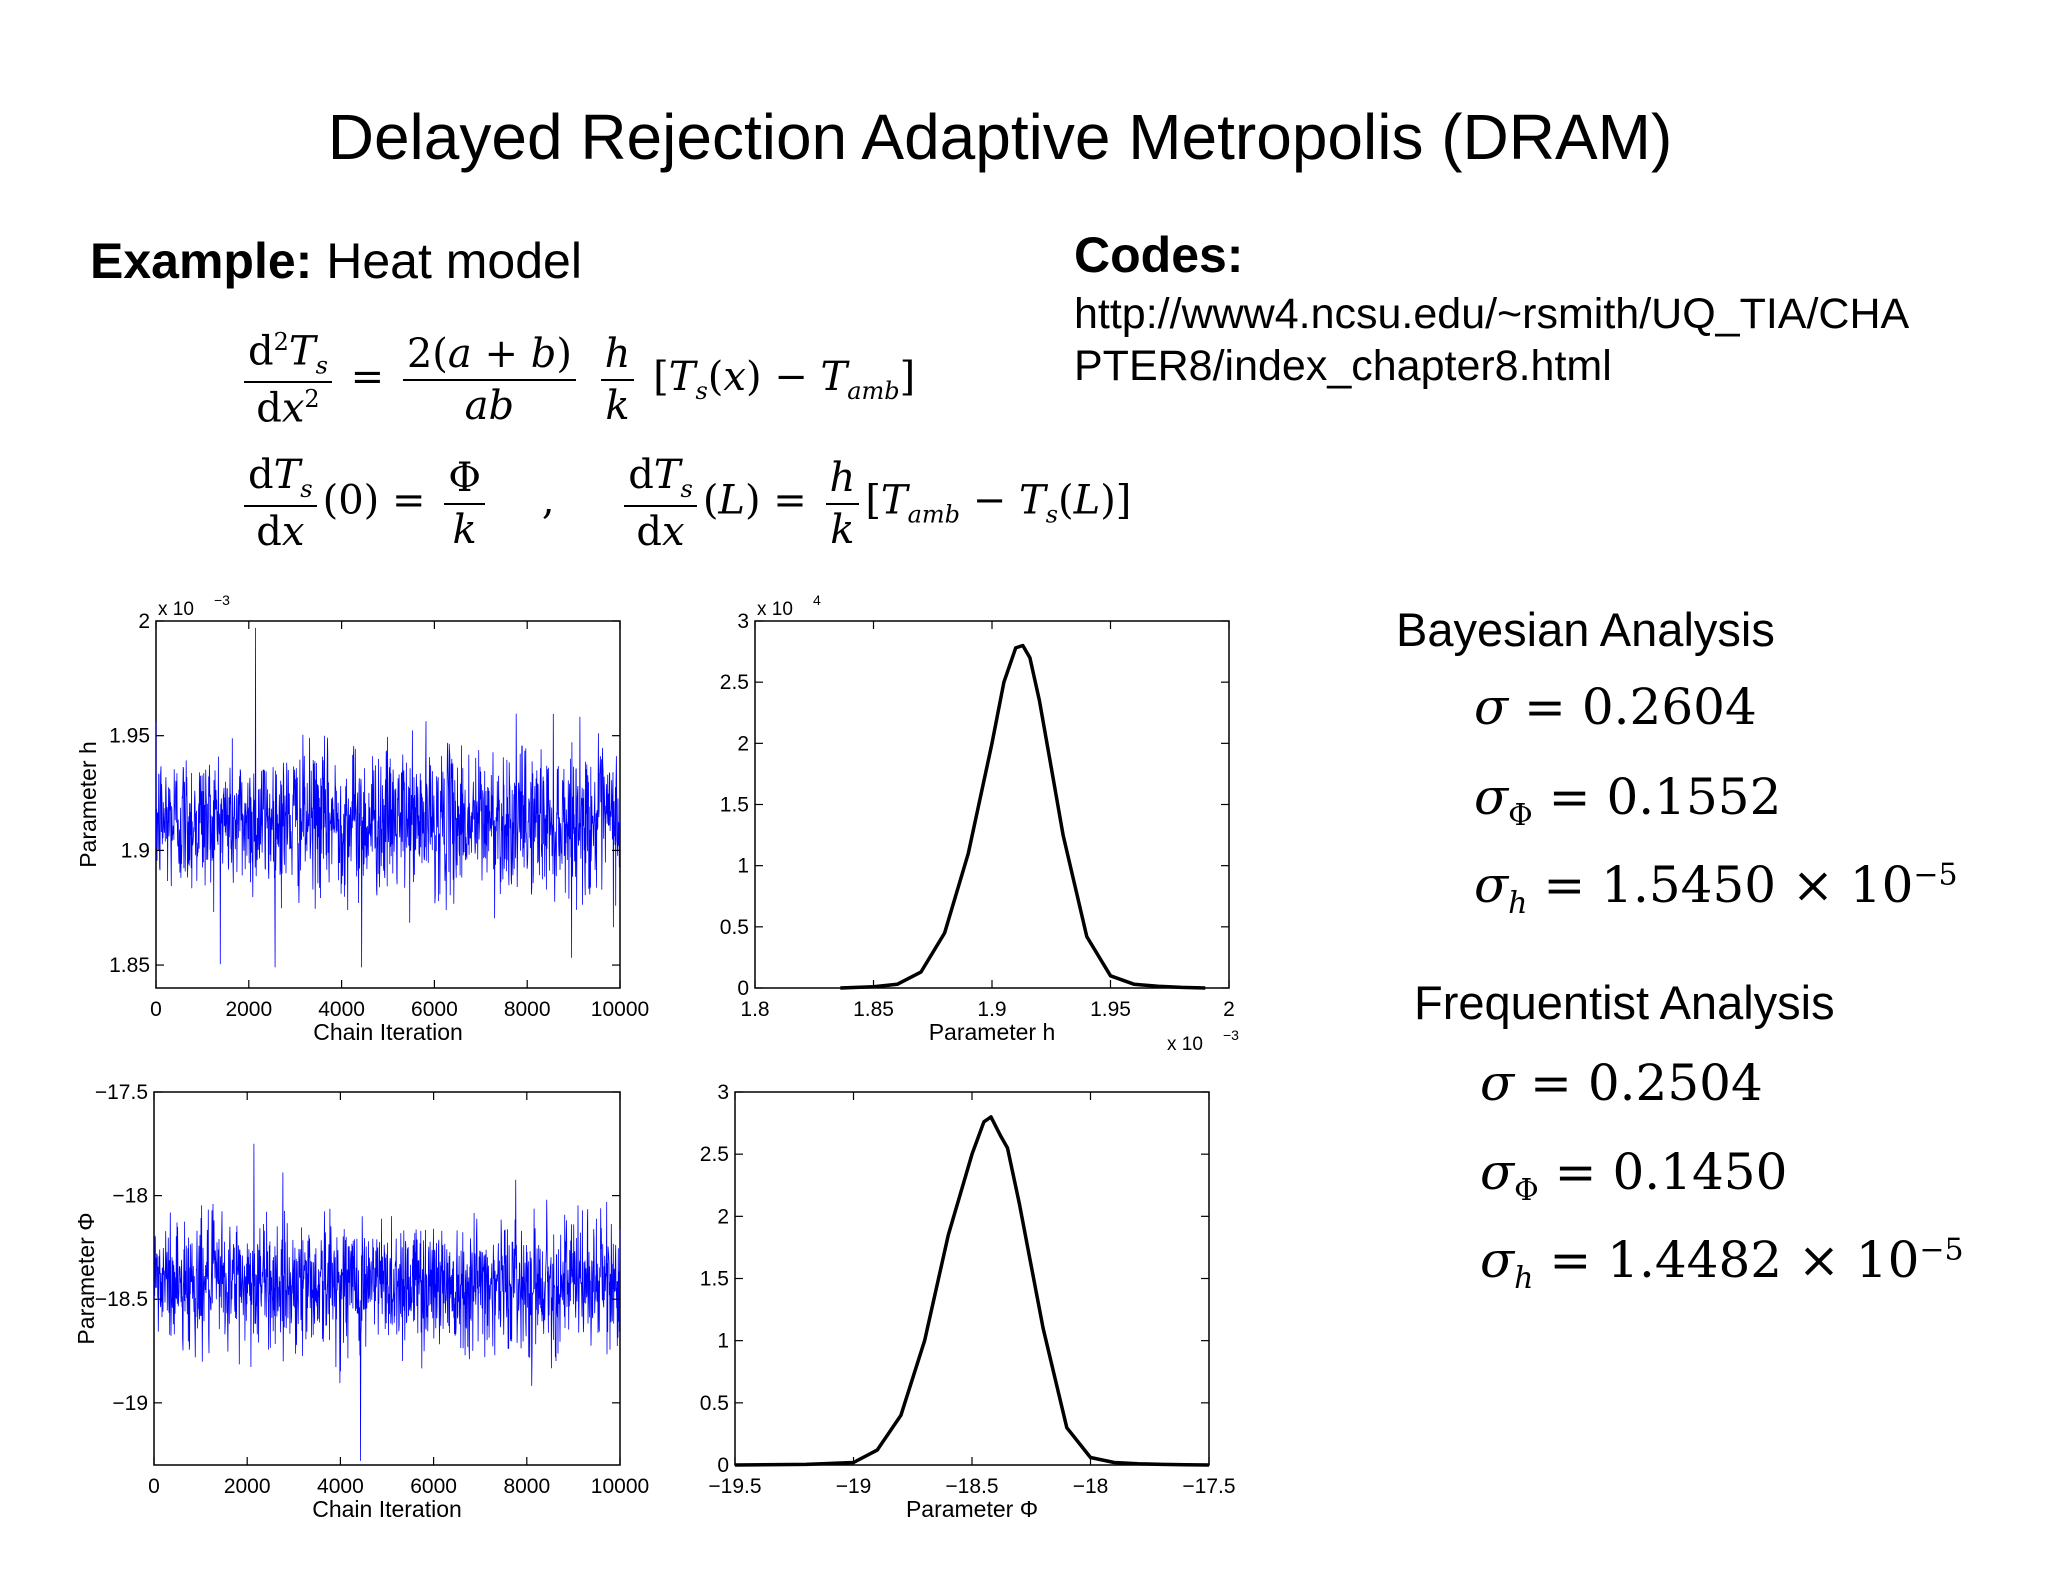  I want to click on x-multiplier: x 10, so click(1185, 1044).